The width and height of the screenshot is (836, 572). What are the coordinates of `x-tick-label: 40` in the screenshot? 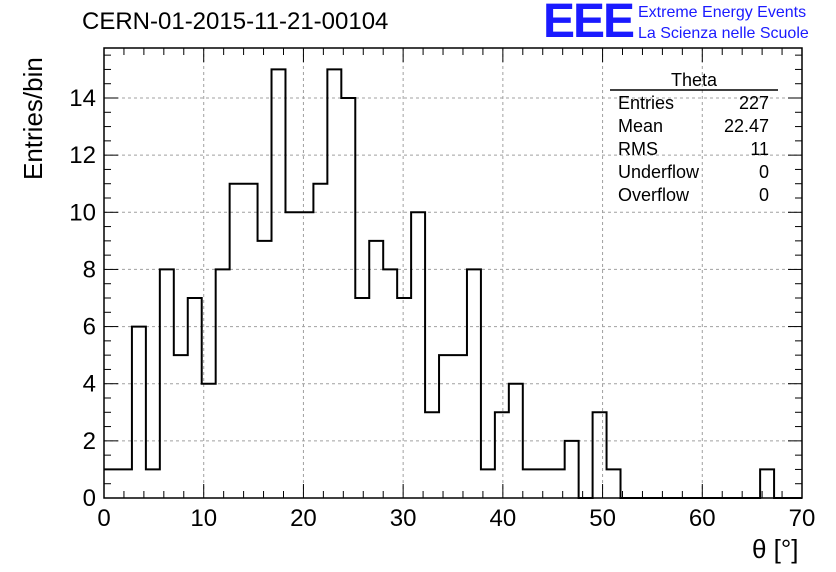 It's located at (503, 518).